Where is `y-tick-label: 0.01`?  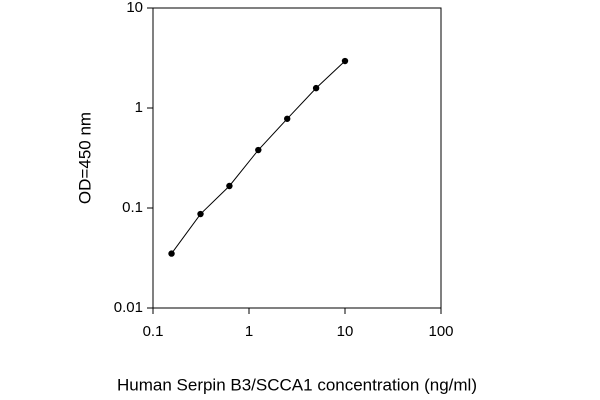
y-tick-label: 0.01 is located at coordinates (128, 307).